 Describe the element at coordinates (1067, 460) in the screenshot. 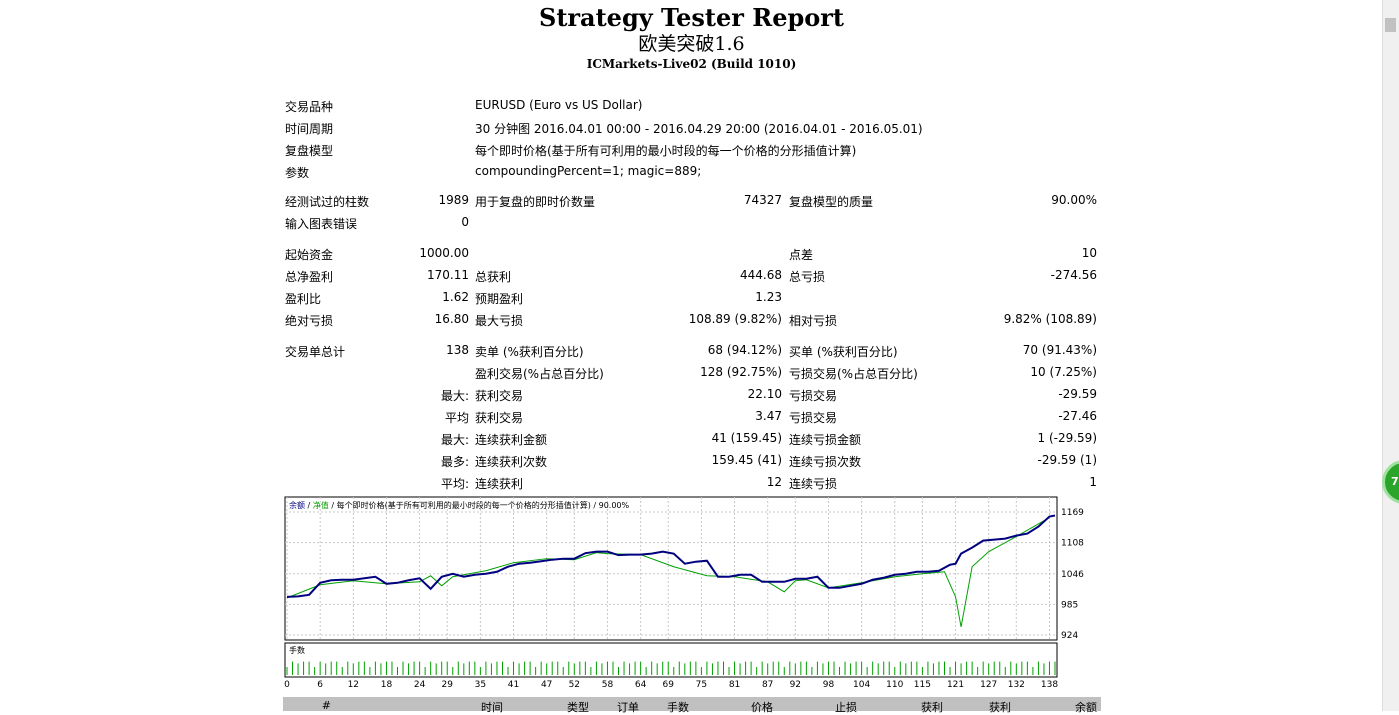

I see `consec-loss-count-value: -29.59 (1)` at that location.